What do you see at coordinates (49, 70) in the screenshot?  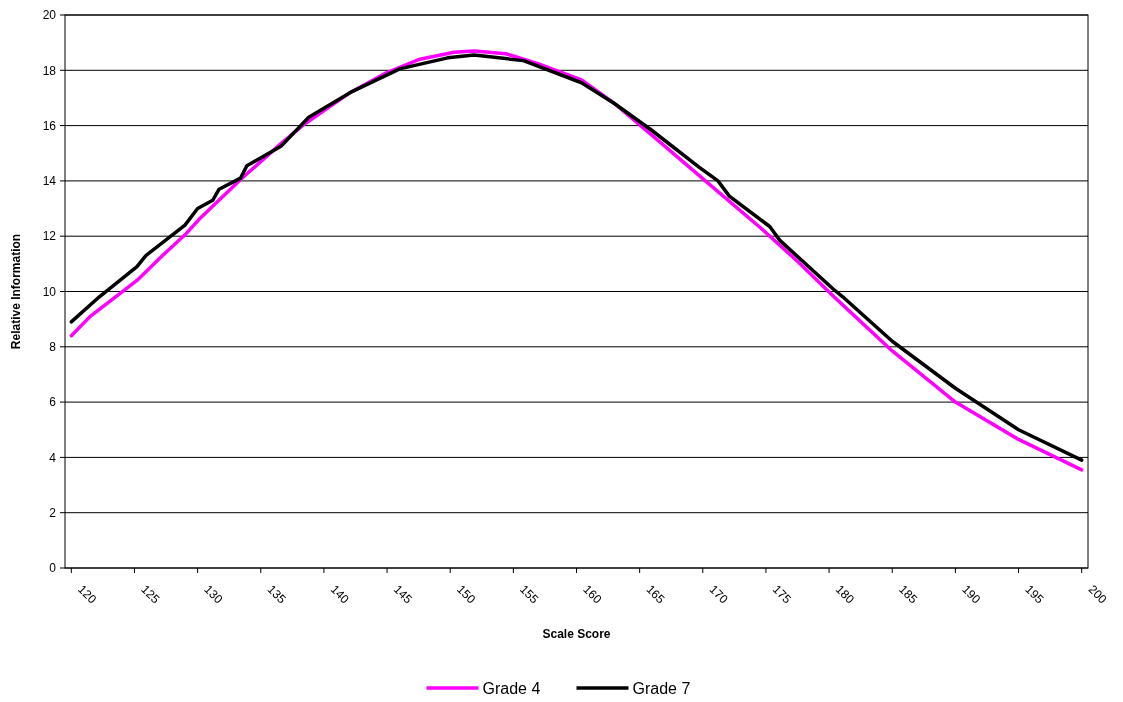 I see `y-tick-label: 18` at bounding box center [49, 70].